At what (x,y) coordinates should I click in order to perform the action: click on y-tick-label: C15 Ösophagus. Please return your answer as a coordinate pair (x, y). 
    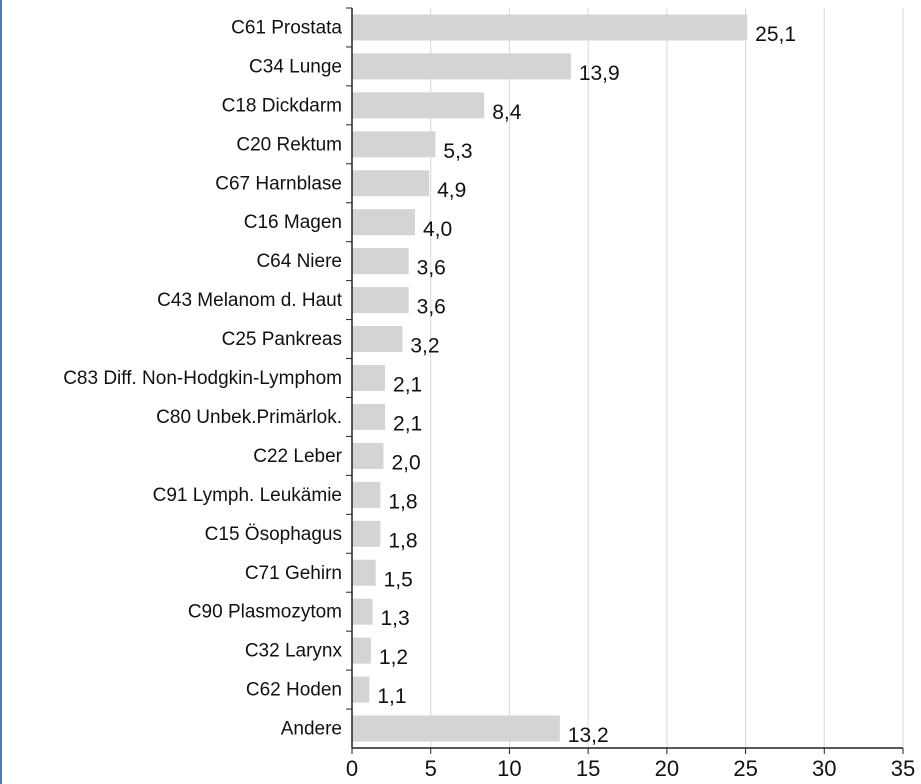
    Looking at the image, I should click on (273, 534).